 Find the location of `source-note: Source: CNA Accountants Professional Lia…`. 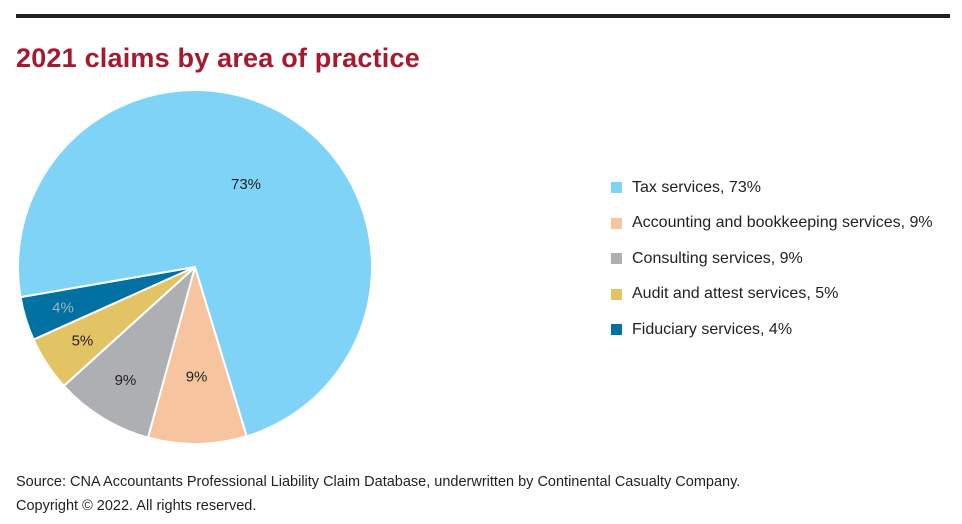

source-note: Source: CNA Accountants Professional Lia… is located at coordinates (378, 494).